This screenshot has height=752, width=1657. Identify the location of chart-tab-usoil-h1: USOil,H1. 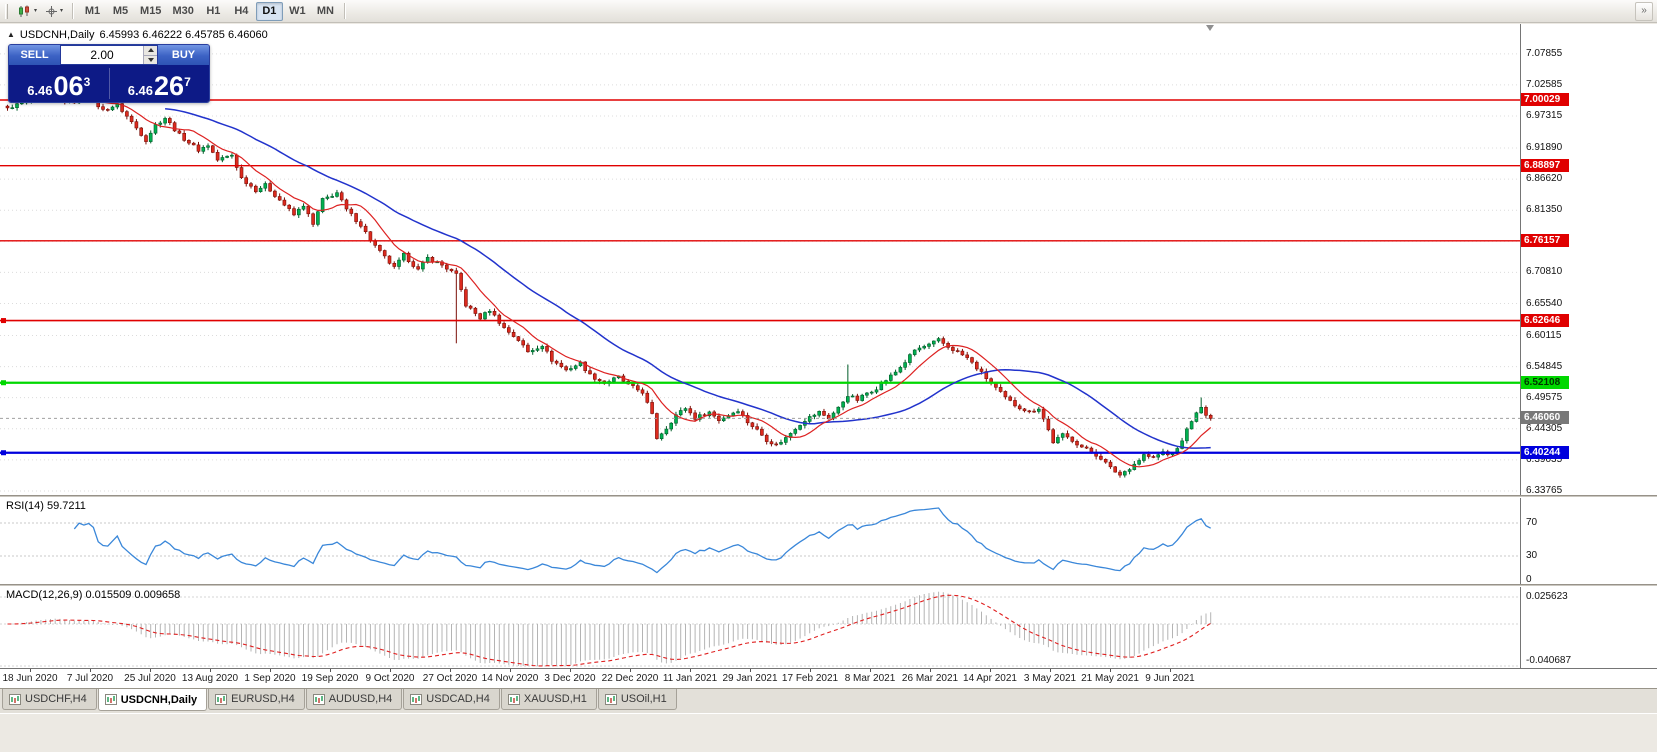
(637, 699).